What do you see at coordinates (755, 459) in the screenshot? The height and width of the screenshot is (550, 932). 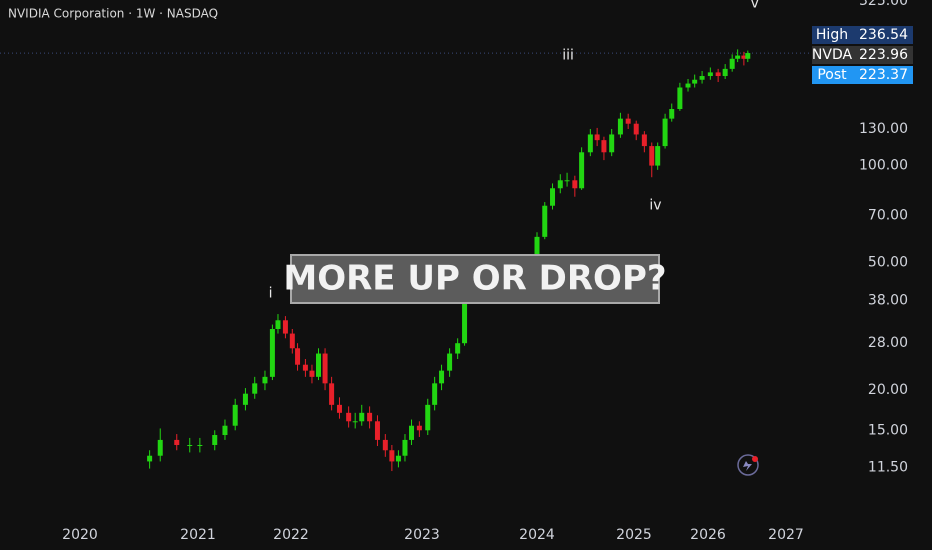 I see `icon-dot` at bounding box center [755, 459].